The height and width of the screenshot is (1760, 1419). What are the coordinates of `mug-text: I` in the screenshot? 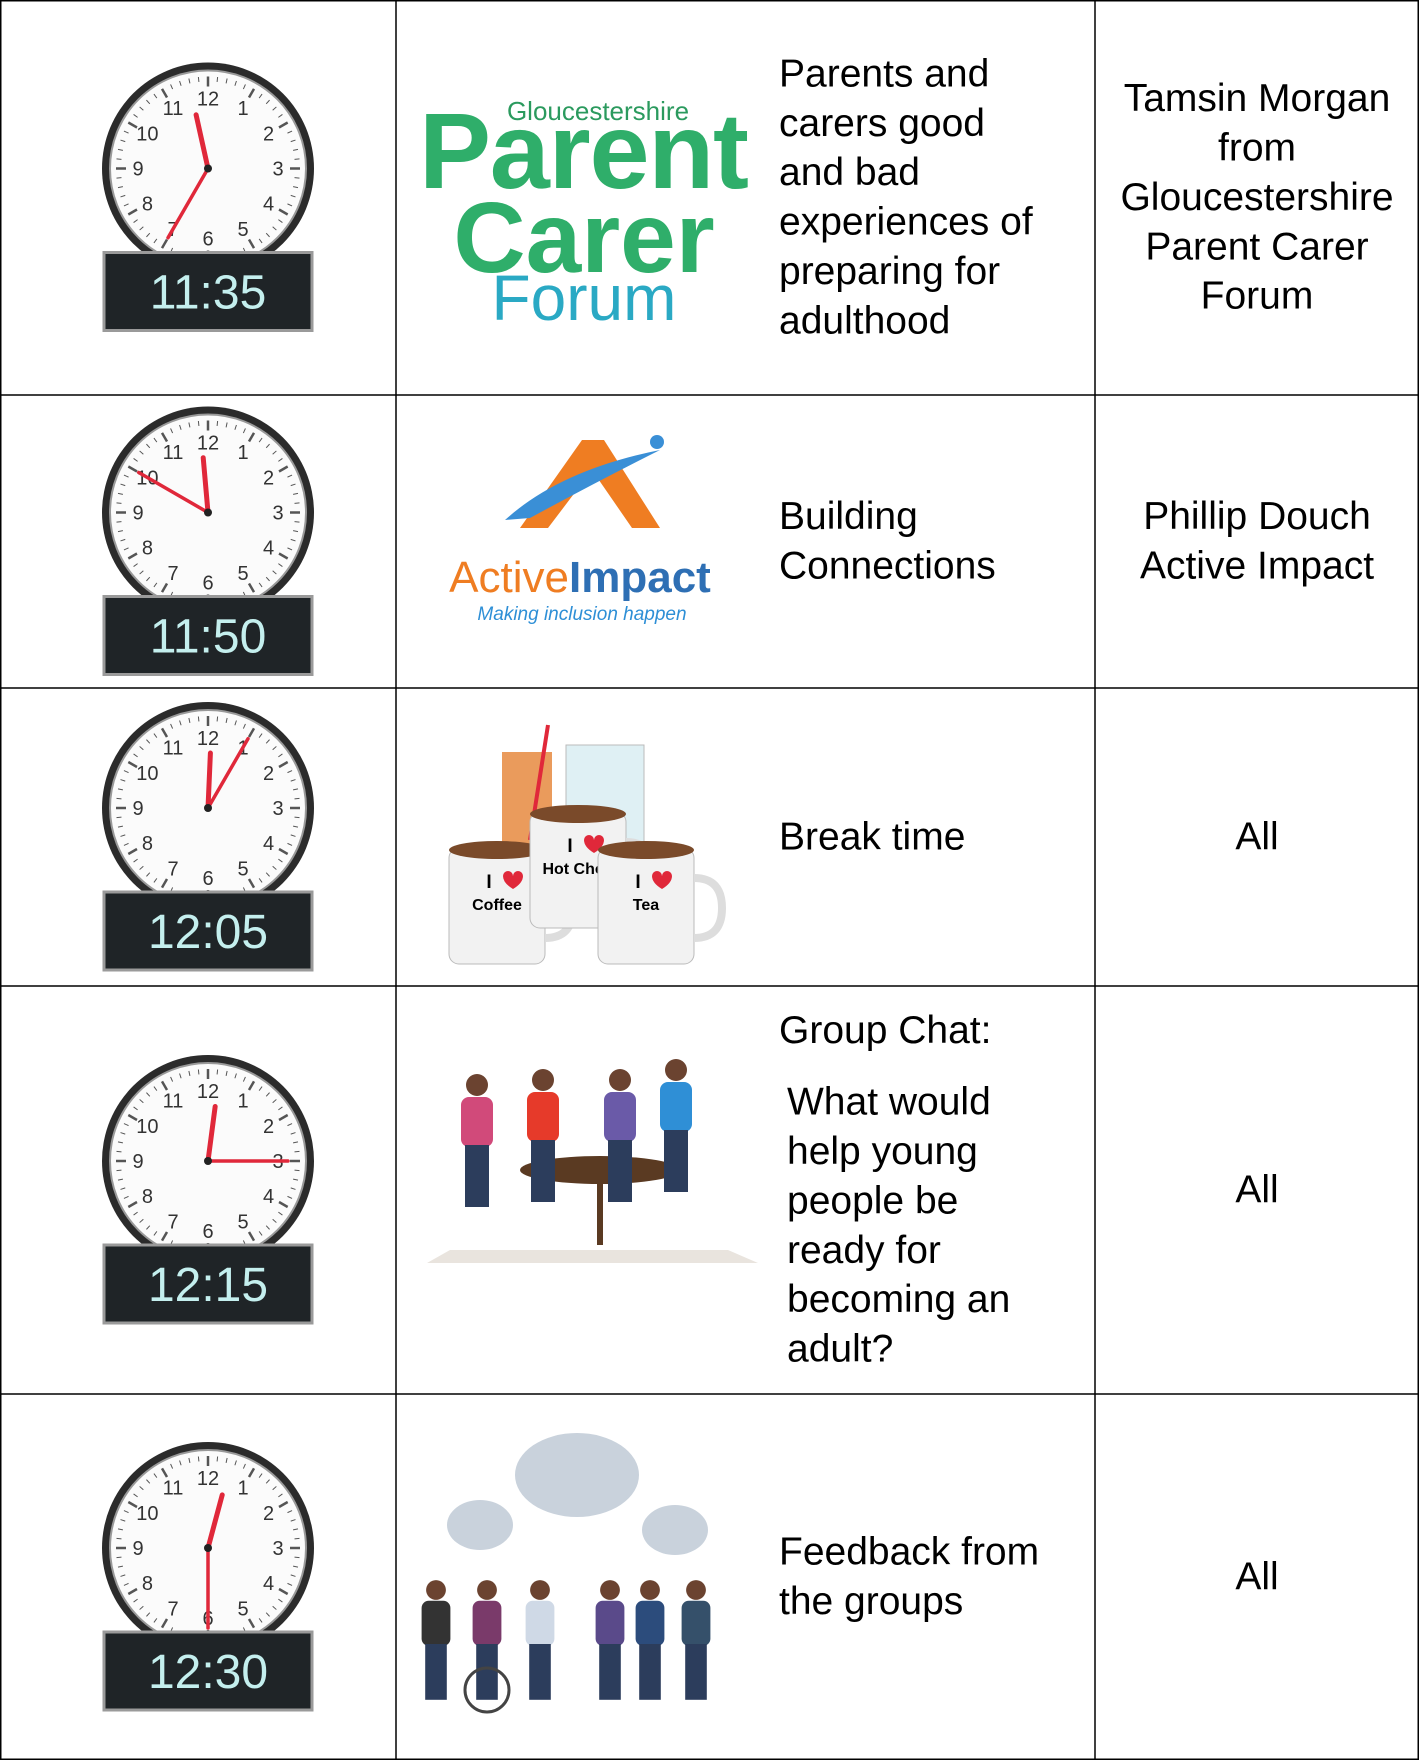 It's located at (488, 882).